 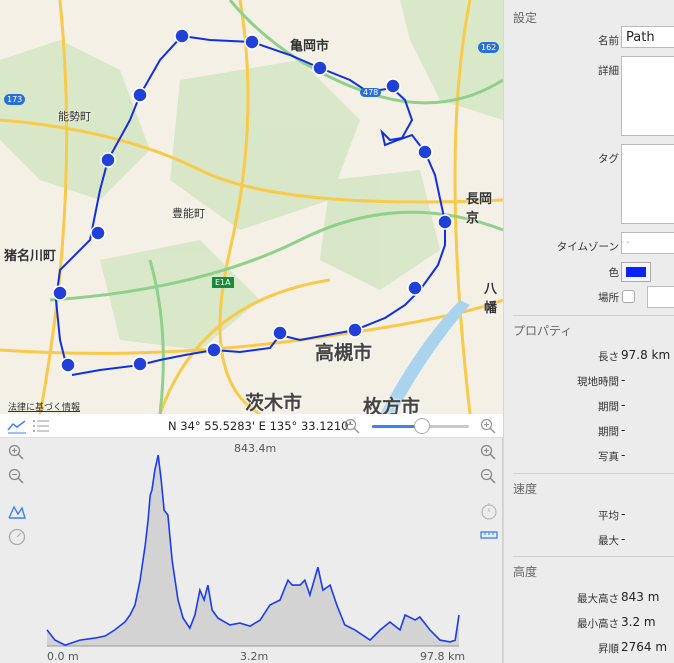 What do you see at coordinates (598, 382) in the screenshot?
I see `props-label: 現地時間` at bounding box center [598, 382].